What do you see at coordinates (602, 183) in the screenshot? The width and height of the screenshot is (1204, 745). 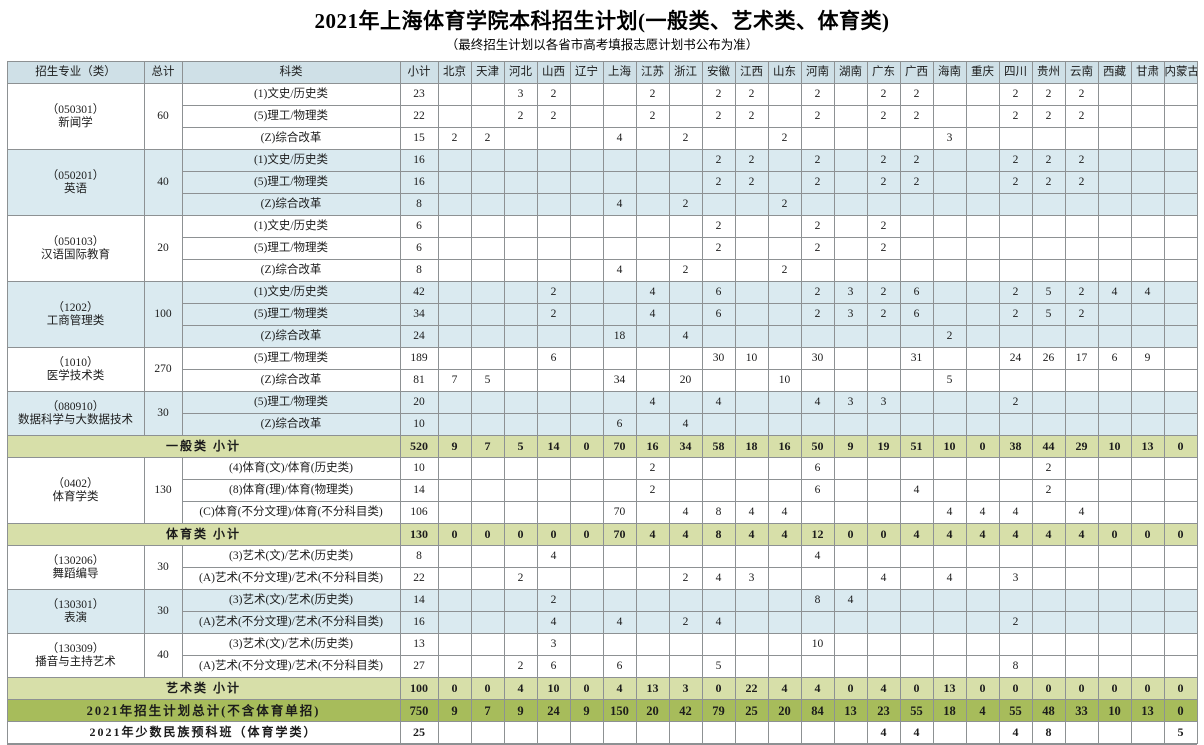 I see `table-row: (5)理工/物理类 16 2 2 2 2 2 2 2 2` at bounding box center [602, 183].